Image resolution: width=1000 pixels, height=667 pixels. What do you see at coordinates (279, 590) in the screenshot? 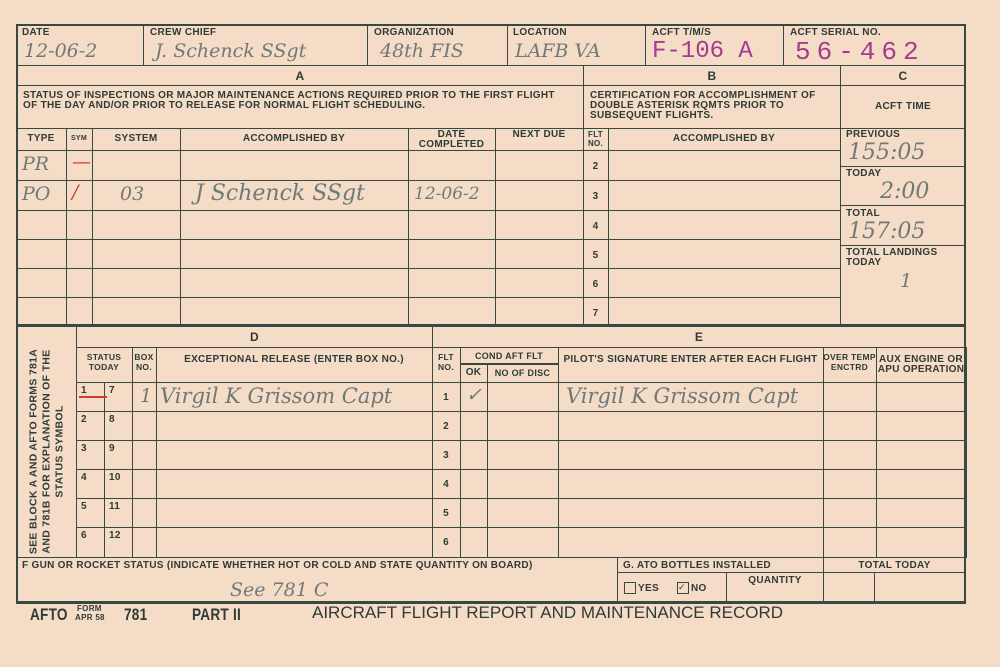
I see `section-f-entry: See 781 C` at bounding box center [279, 590].